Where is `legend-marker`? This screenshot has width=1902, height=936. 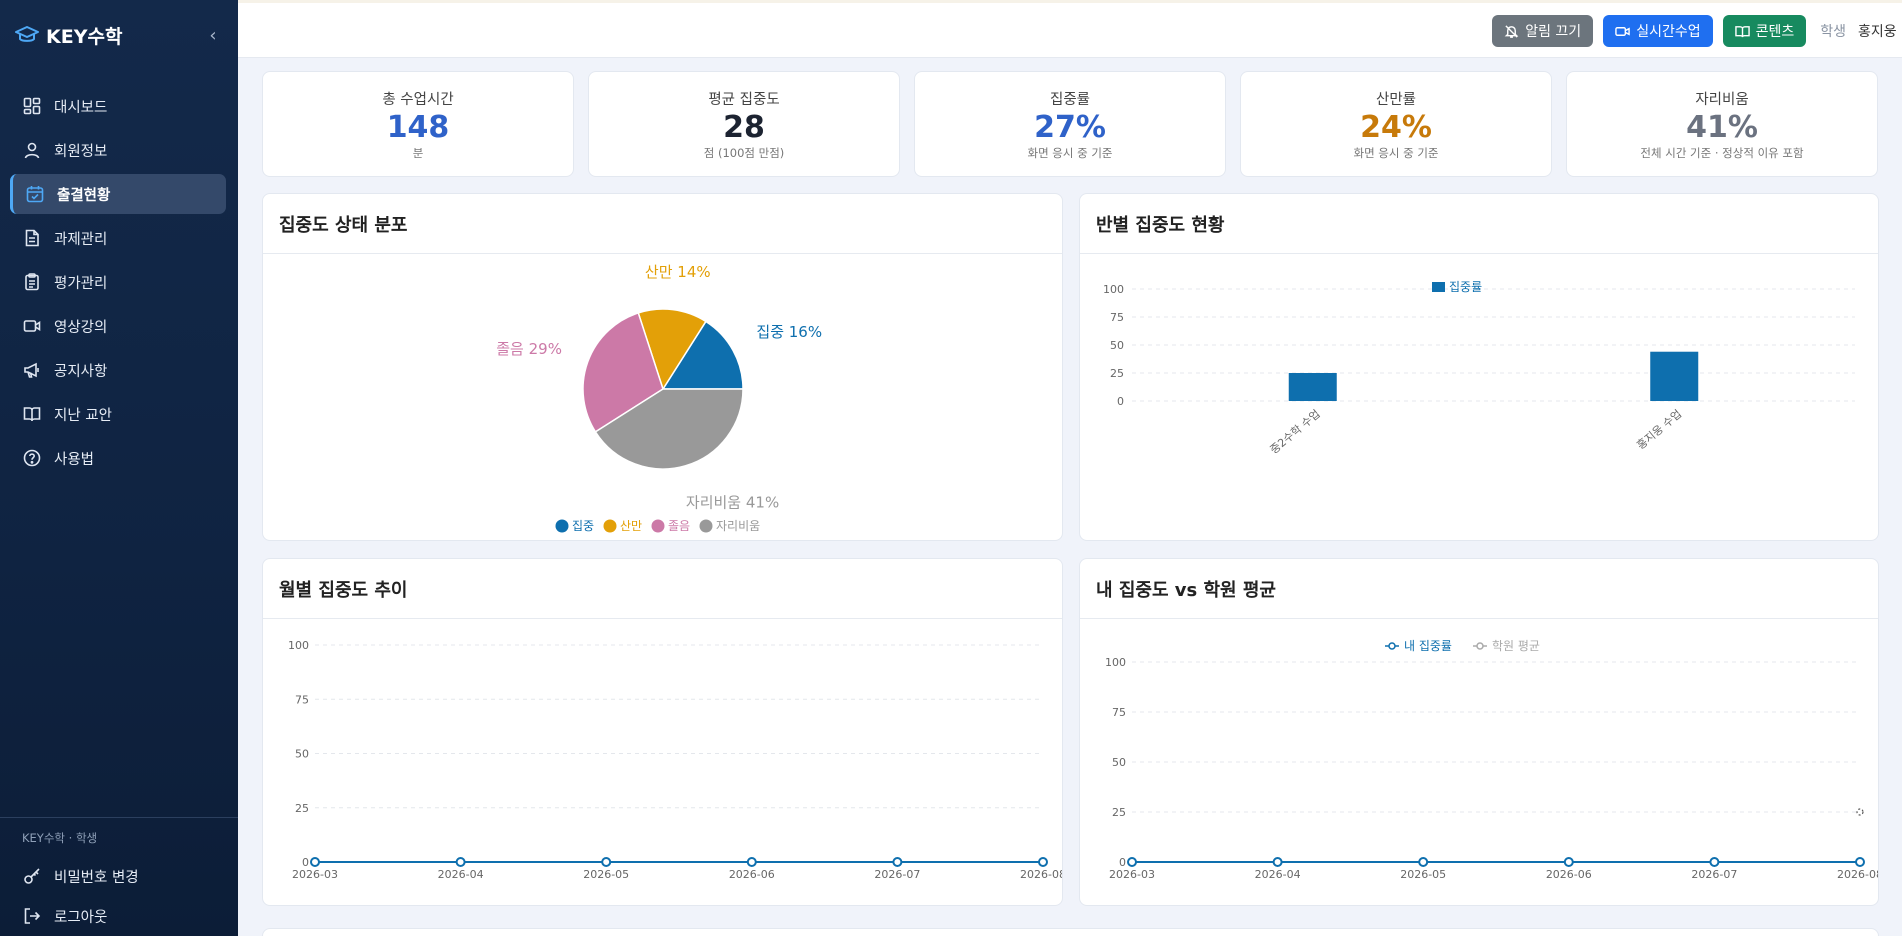
legend-marker is located at coordinates (1392, 646).